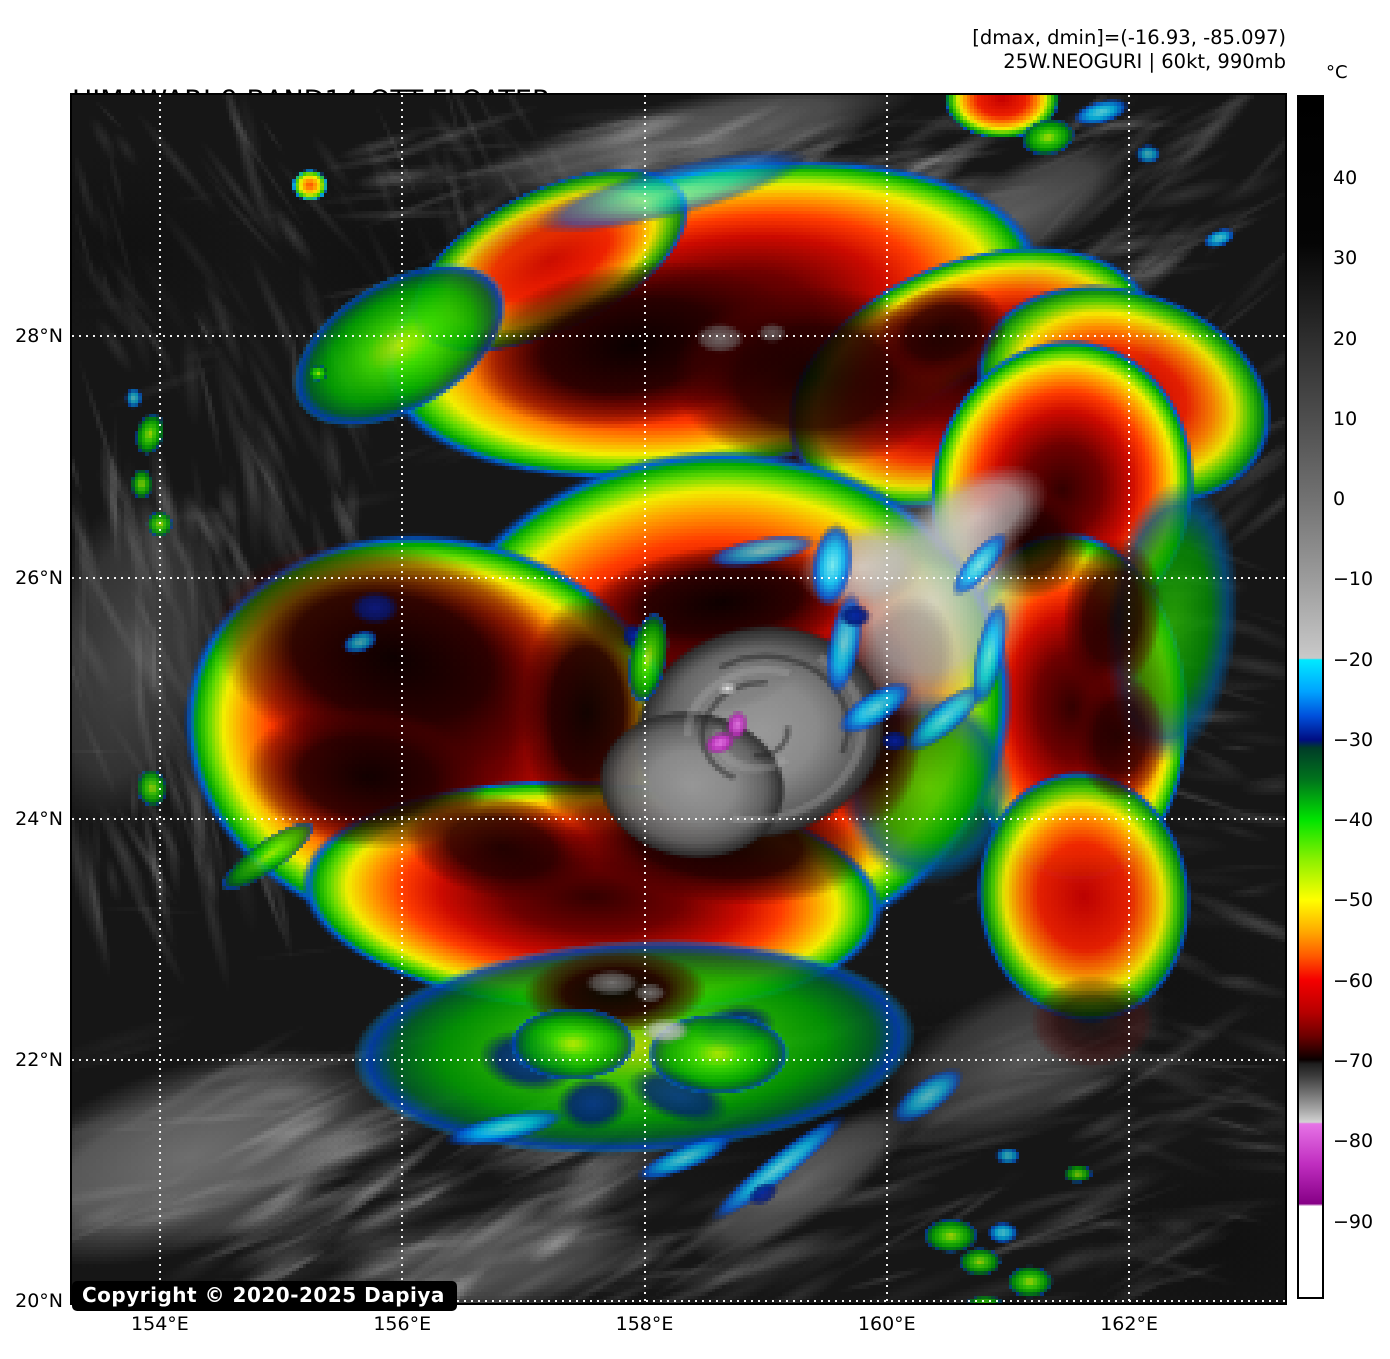 This screenshot has height=1359, width=1390. I want to click on colorbar-tick-label: −60, so click(1353, 980).